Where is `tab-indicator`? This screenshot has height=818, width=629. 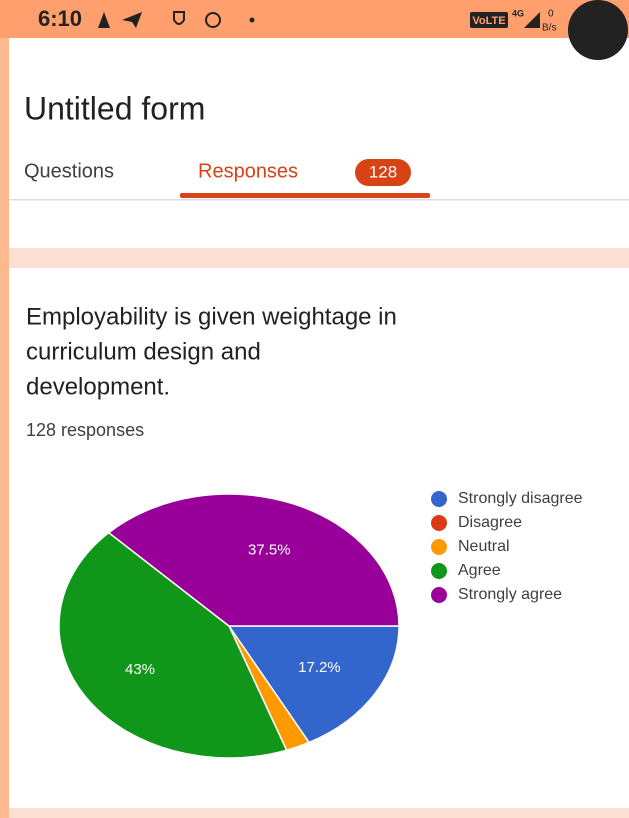
tab-indicator is located at coordinates (305, 195).